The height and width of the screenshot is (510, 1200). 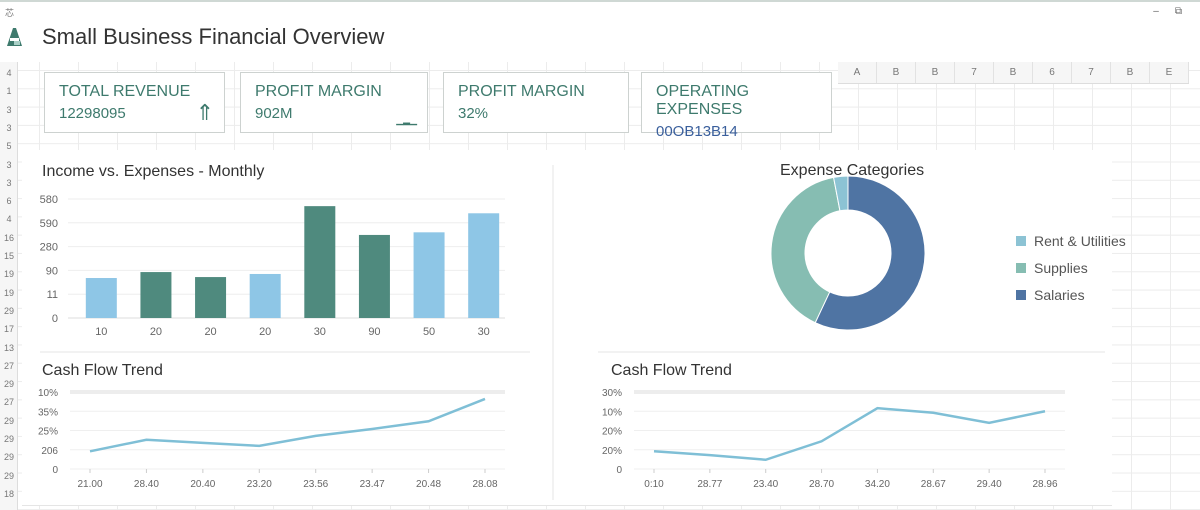 What do you see at coordinates (484, 484) in the screenshot?
I see `cashflow-1-x-tick: 28.08` at bounding box center [484, 484].